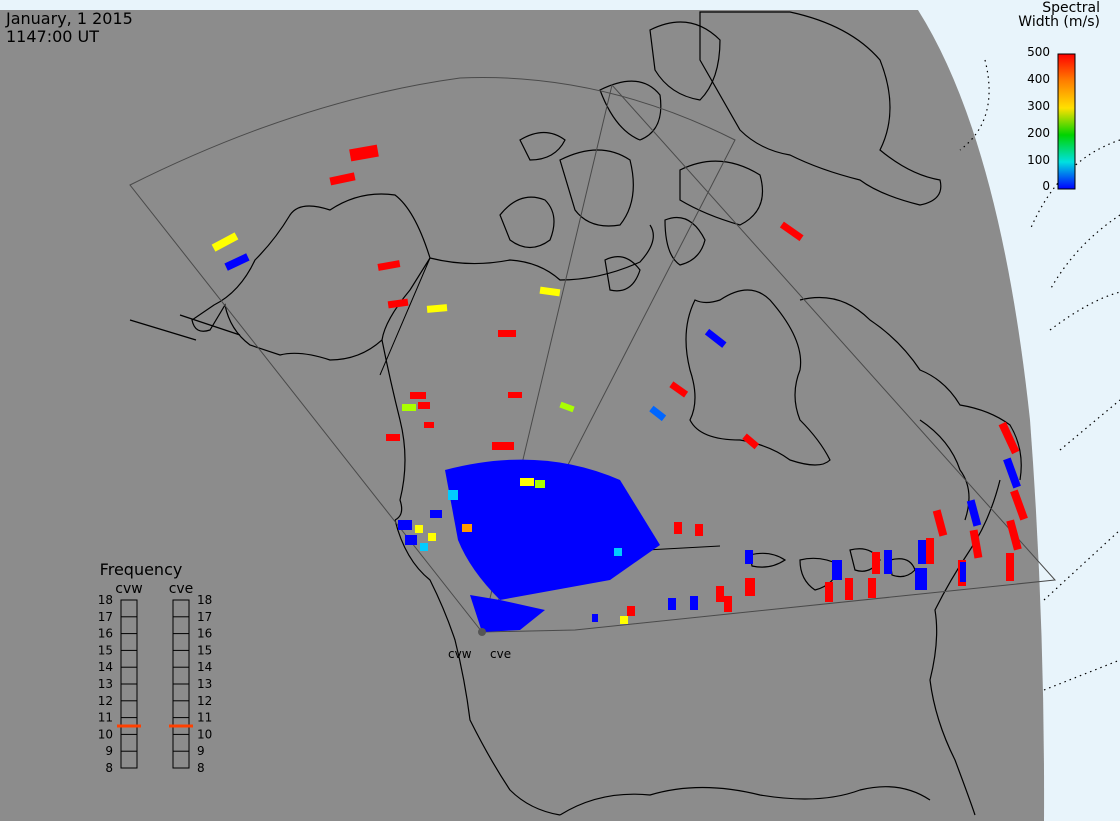  What do you see at coordinates (105, 684) in the screenshot?
I see `frequency-label-left: 13` at bounding box center [105, 684].